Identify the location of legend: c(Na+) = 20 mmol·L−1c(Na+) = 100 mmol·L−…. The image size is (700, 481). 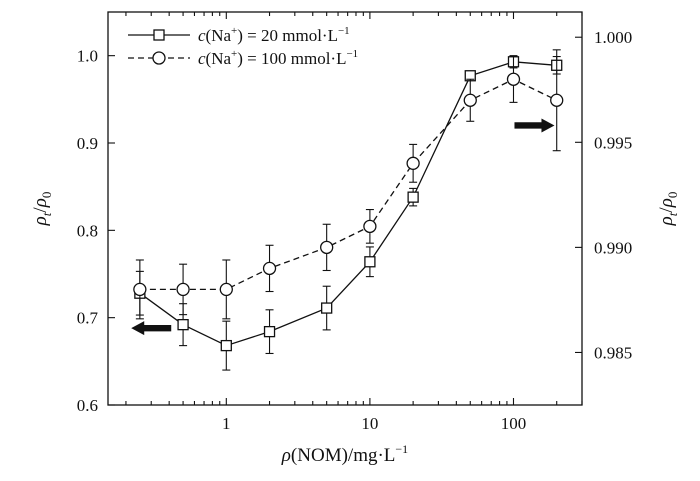
(243, 46).